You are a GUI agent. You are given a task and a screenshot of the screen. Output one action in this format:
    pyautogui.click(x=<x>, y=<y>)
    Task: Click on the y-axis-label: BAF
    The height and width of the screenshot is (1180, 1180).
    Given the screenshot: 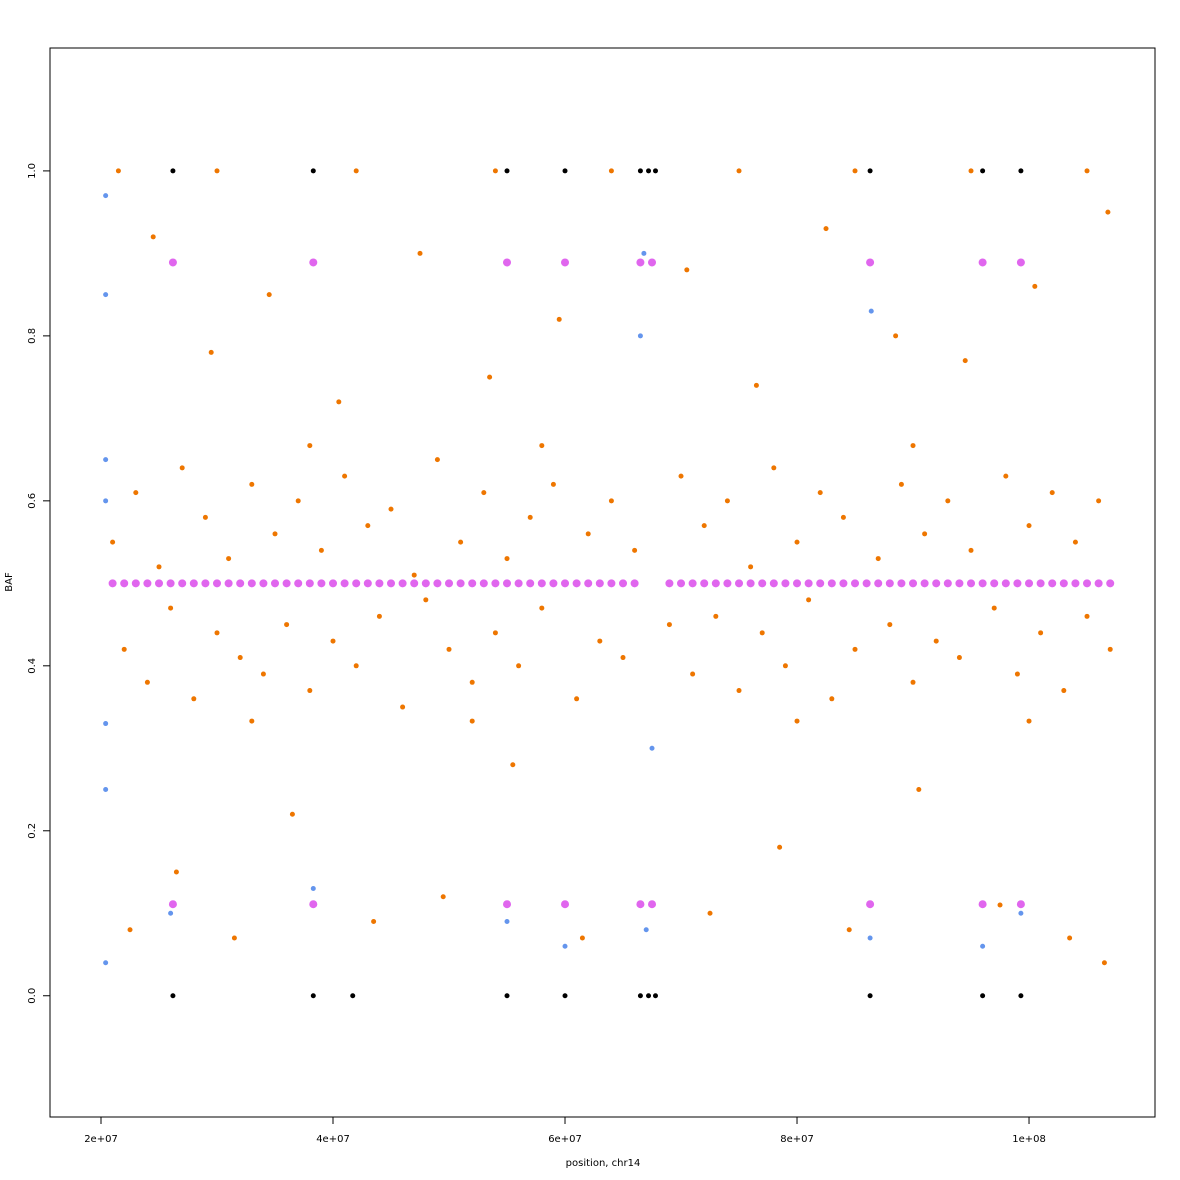 What is the action you would take?
    pyautogui.click(x=9, y=582)
    